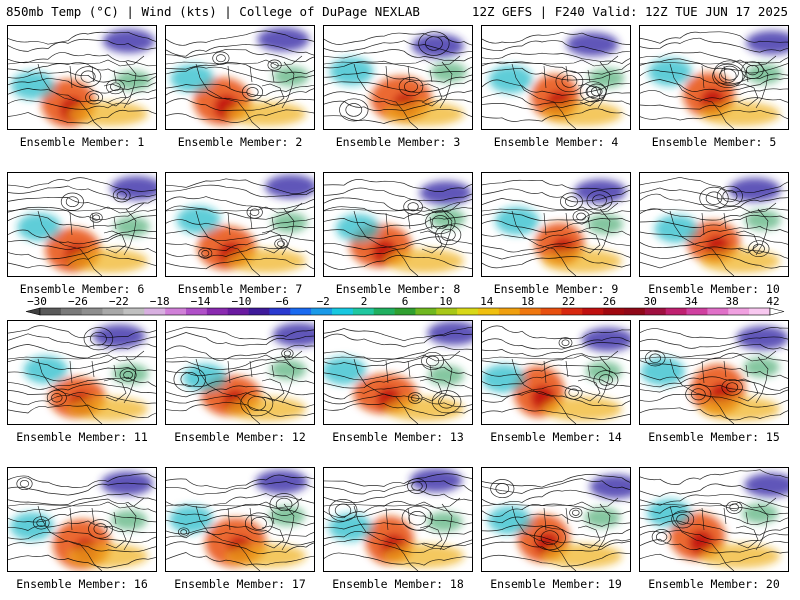 The height and width of the screenshot is (600, 800). What do you see at coordinates (714, 437) in the screenshot?
I see `ensemble-member-label: Ensemble Member: 15` at bounding box center [714, 437].